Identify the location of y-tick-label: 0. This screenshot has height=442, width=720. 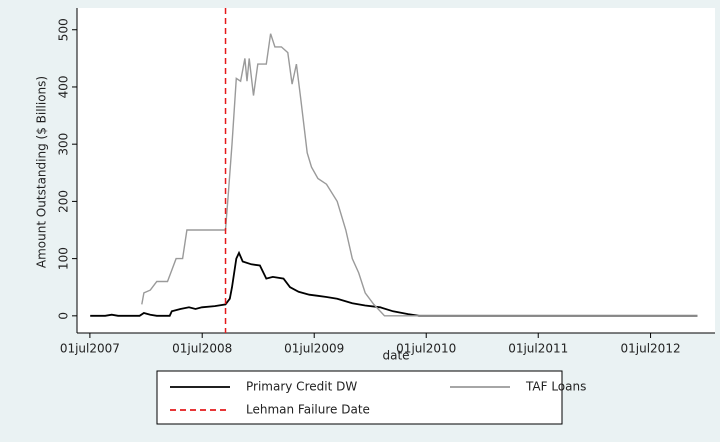
(64, 316).